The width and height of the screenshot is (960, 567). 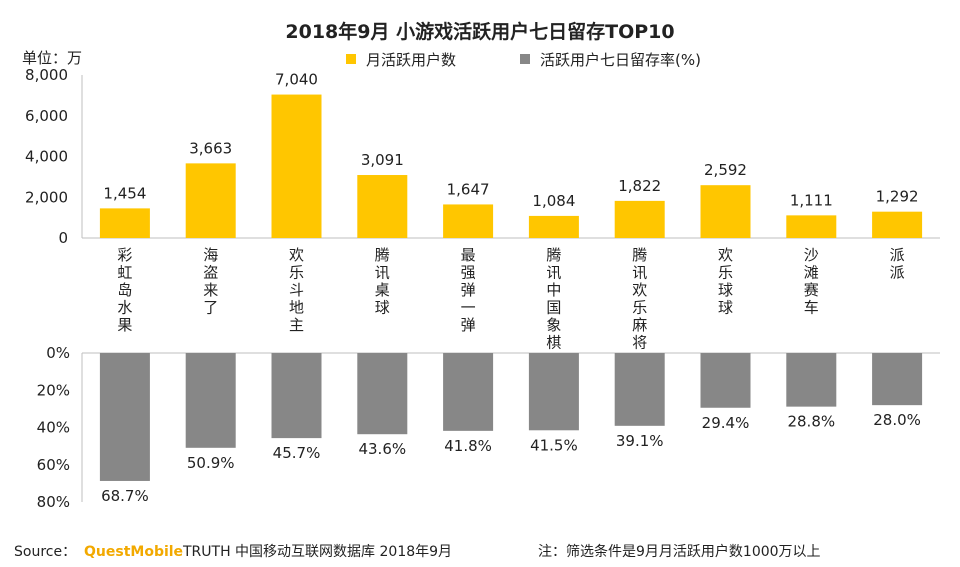 What do you see at coordinates (553, 299) in the screenshot?
I see `category-label: 腾讯中国象棋` at bounding box center [553, 299].